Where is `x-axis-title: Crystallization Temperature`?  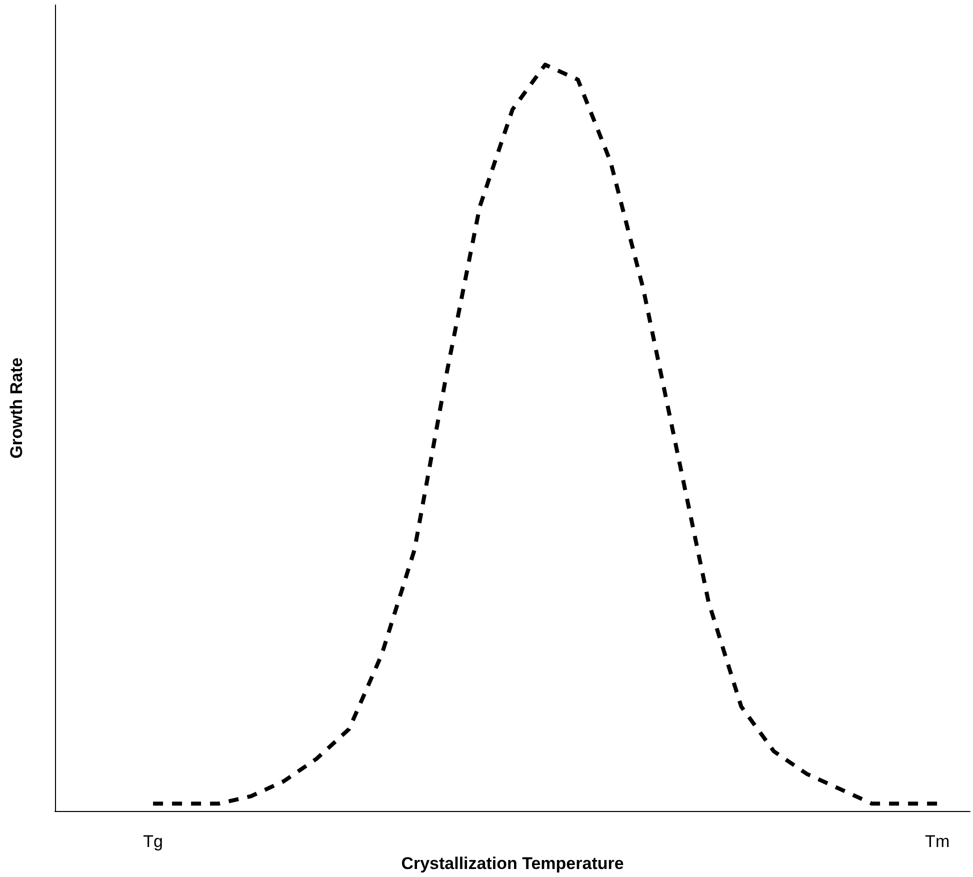 x-axis-title: Crystallization Temperature is located at coordinates (512, 863).